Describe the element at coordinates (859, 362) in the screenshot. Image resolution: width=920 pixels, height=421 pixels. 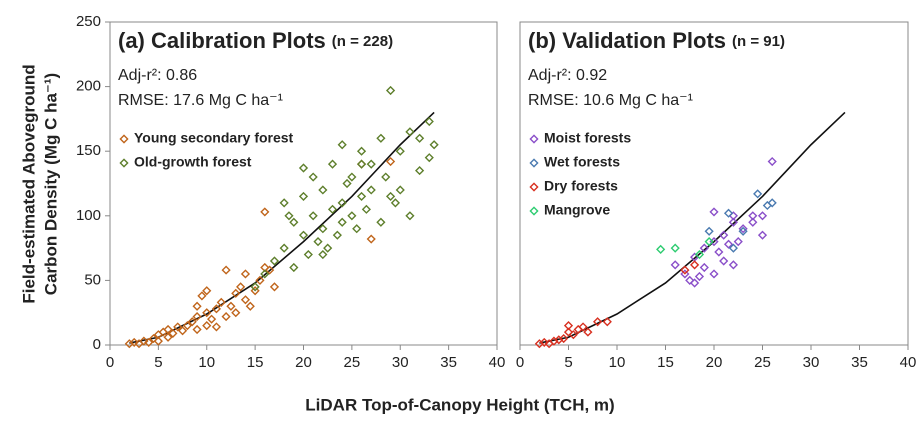
I see `x-tick-label: 35` at that location.